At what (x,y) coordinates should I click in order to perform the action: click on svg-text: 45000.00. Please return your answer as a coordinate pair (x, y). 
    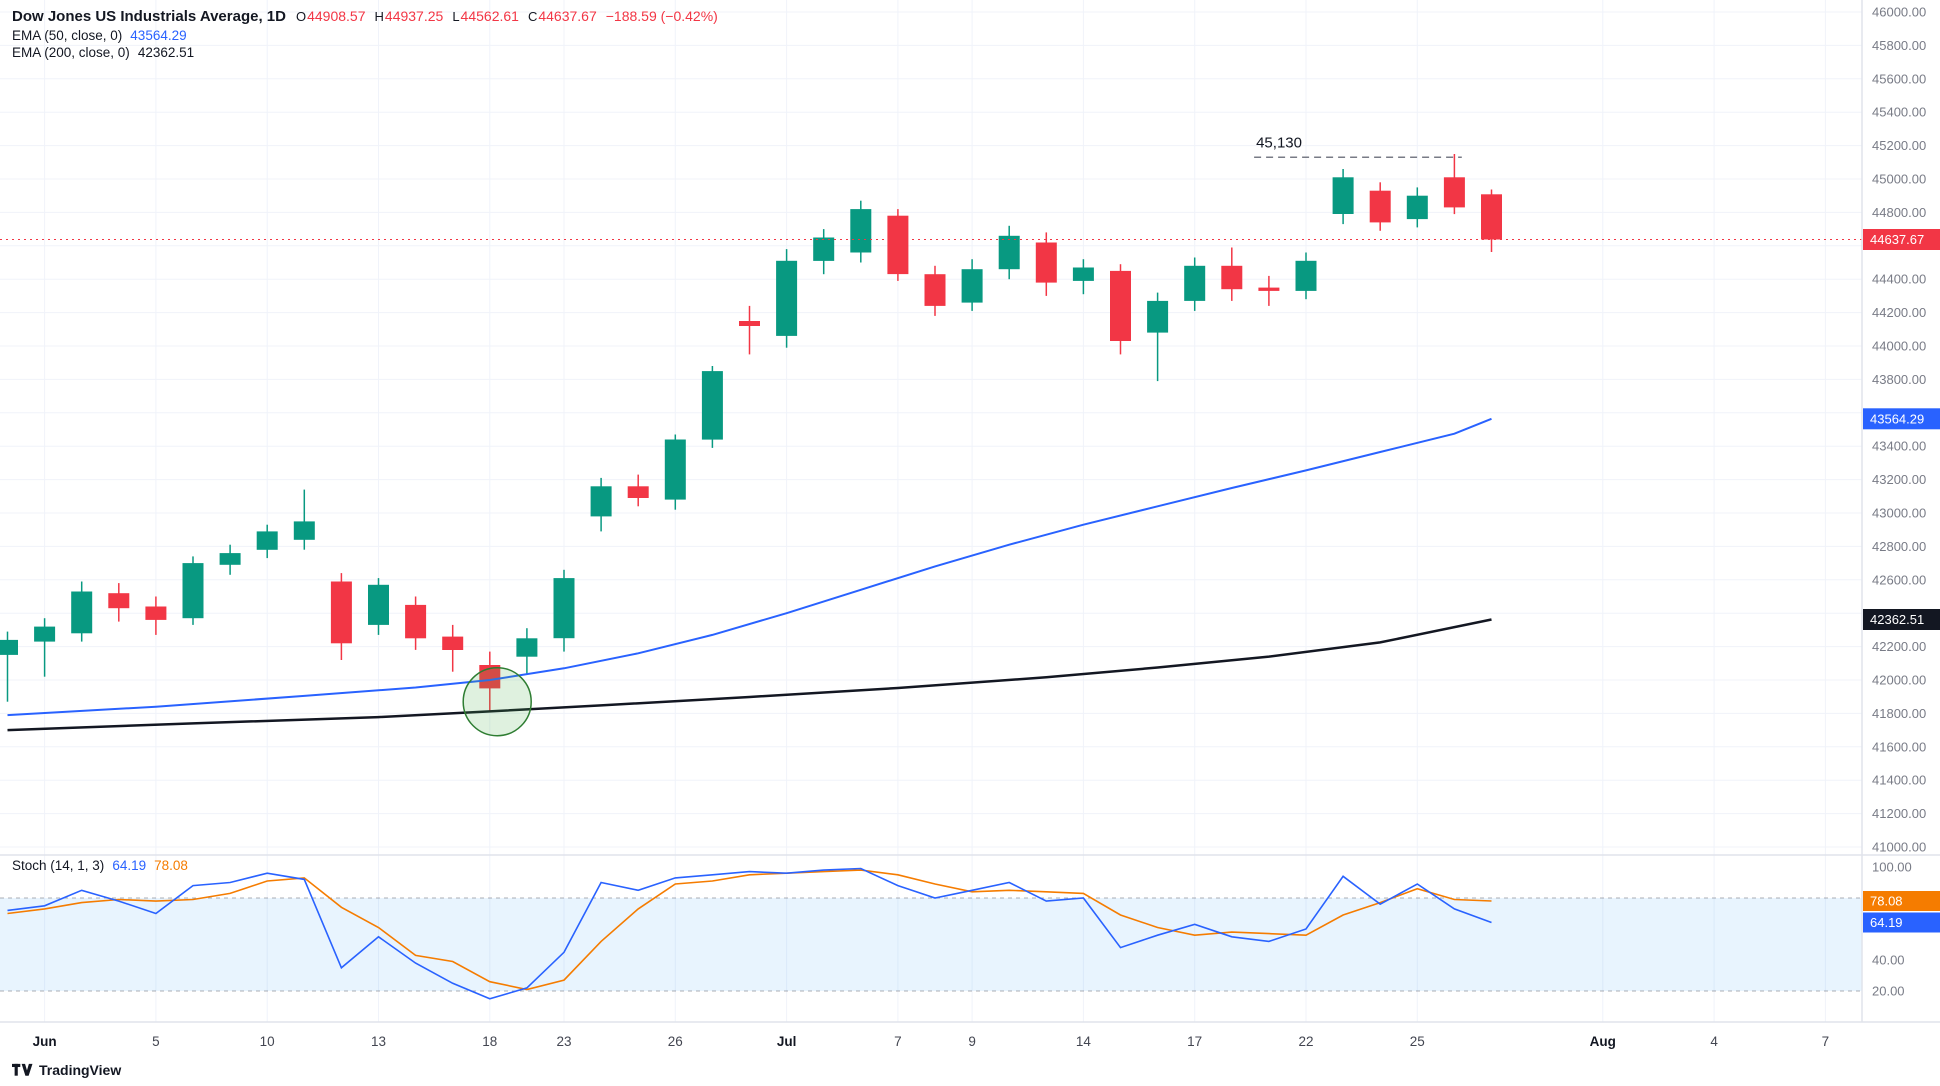
    Looking at the image, I should click on (1899, 179).